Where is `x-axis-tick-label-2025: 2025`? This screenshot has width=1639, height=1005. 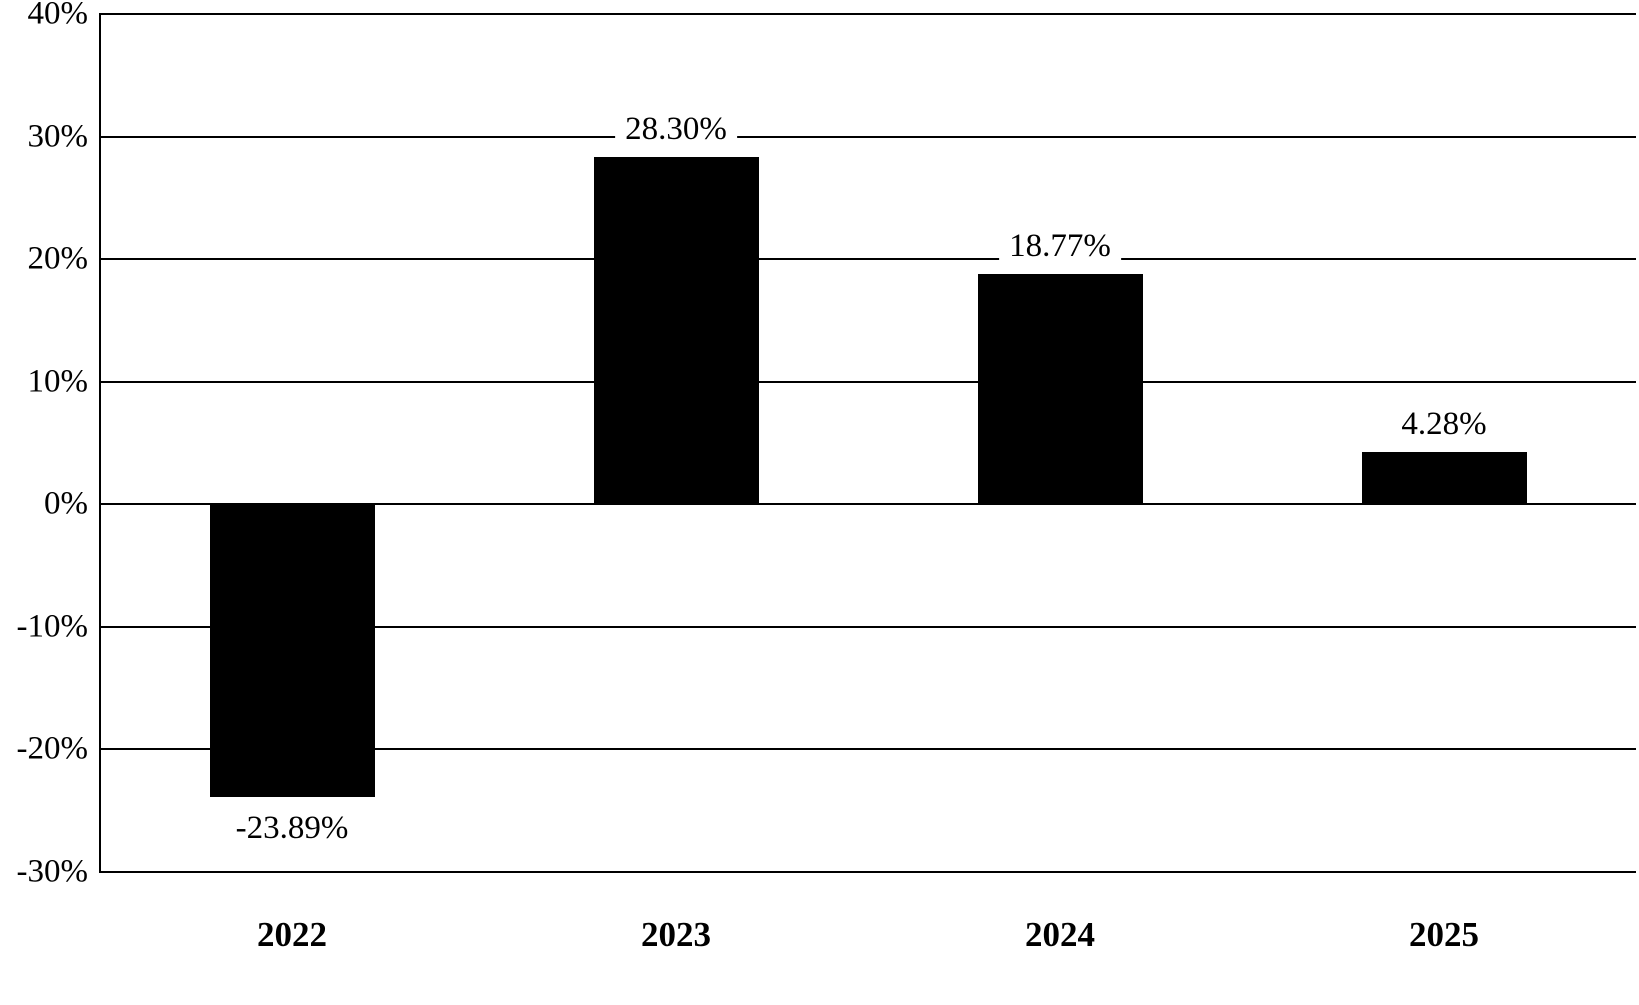 x-axis-tick-label-2025: 2025 is located at coordinates (1444, 934).